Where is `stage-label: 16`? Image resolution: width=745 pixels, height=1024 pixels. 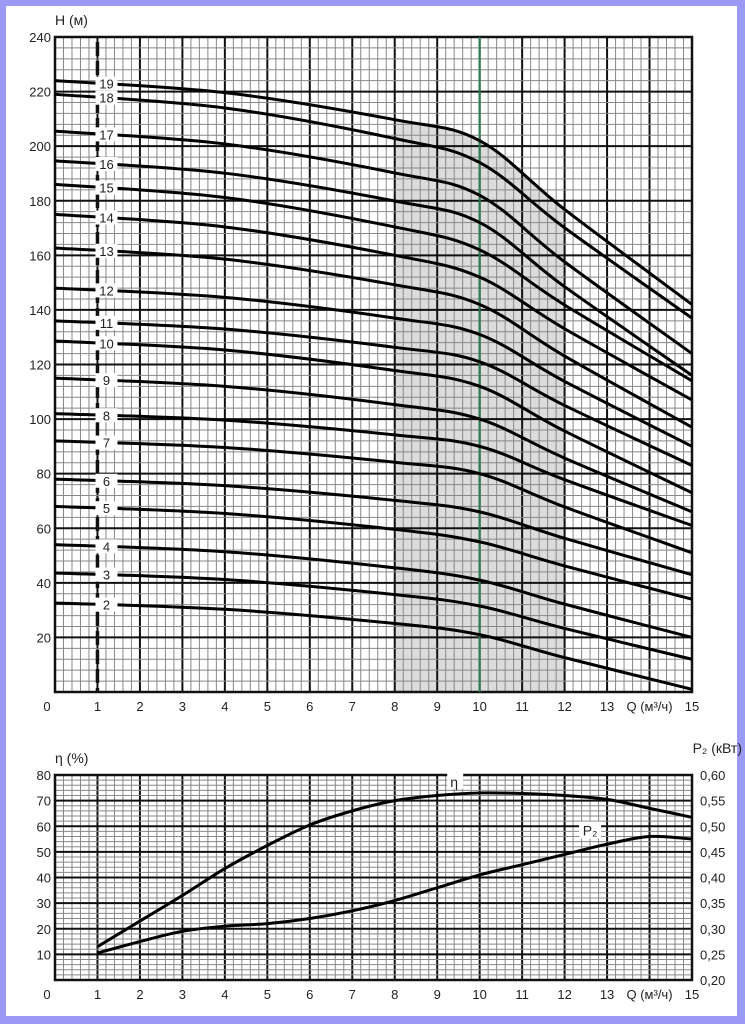 stage-label: 16 is located at coordinates (106, 164).